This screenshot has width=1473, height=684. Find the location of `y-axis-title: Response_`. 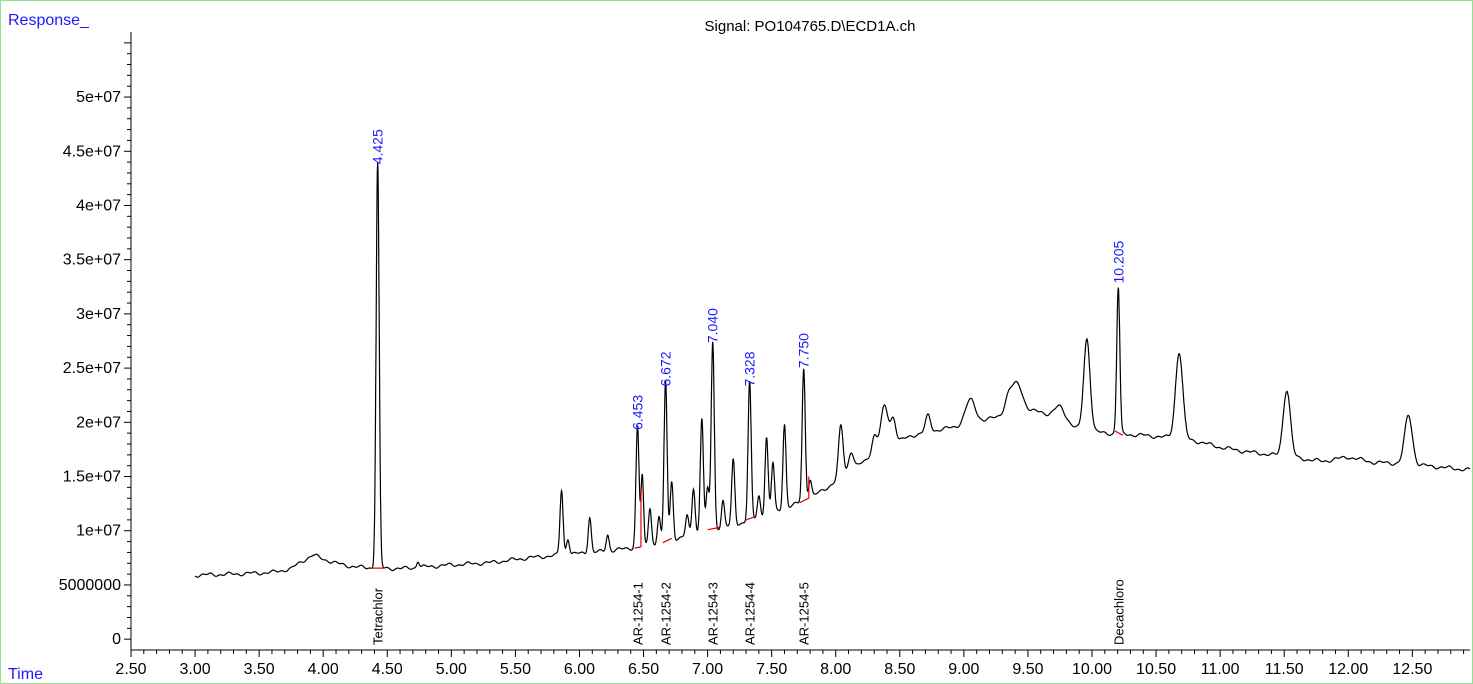

y-axis-title: Response_ is located at coordinates (48, 20).